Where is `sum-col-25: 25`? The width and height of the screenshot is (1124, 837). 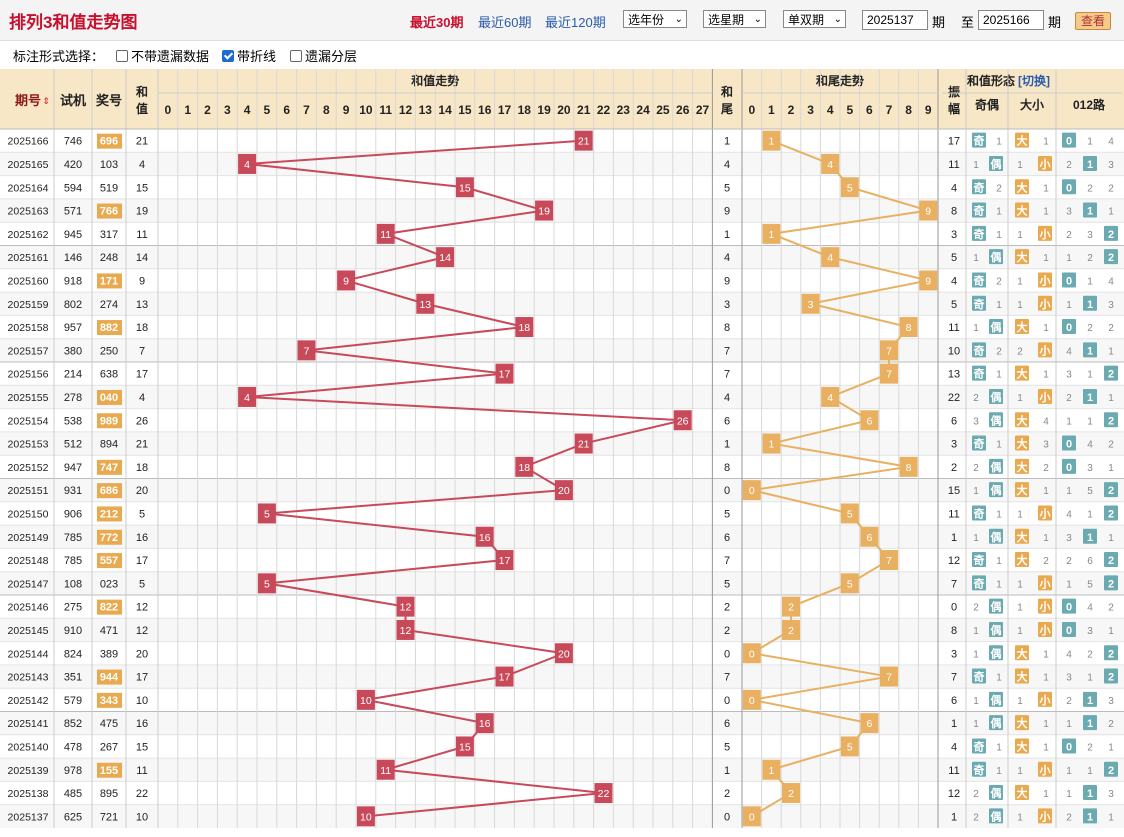
sum-col-25: 25 is located at coordinates (663, 110).